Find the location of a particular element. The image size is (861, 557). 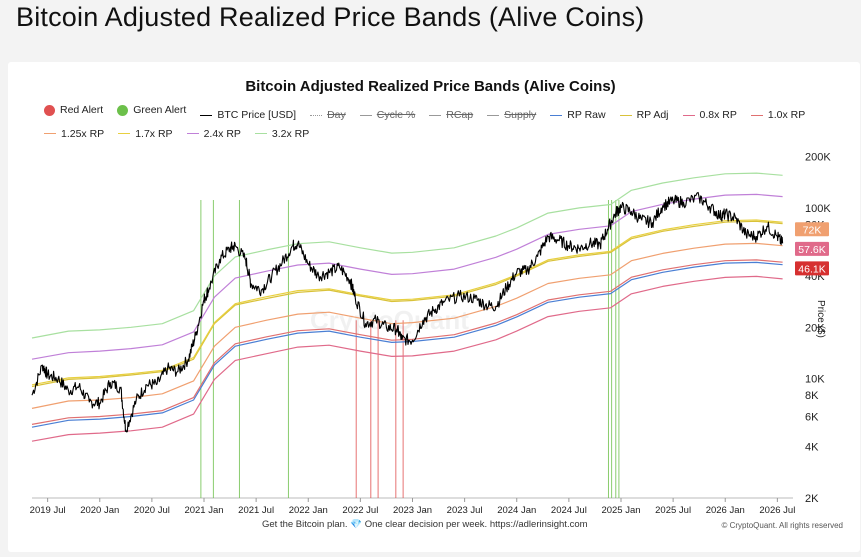

legend-label: 1.0x RP is located at coordinates (786, 115).